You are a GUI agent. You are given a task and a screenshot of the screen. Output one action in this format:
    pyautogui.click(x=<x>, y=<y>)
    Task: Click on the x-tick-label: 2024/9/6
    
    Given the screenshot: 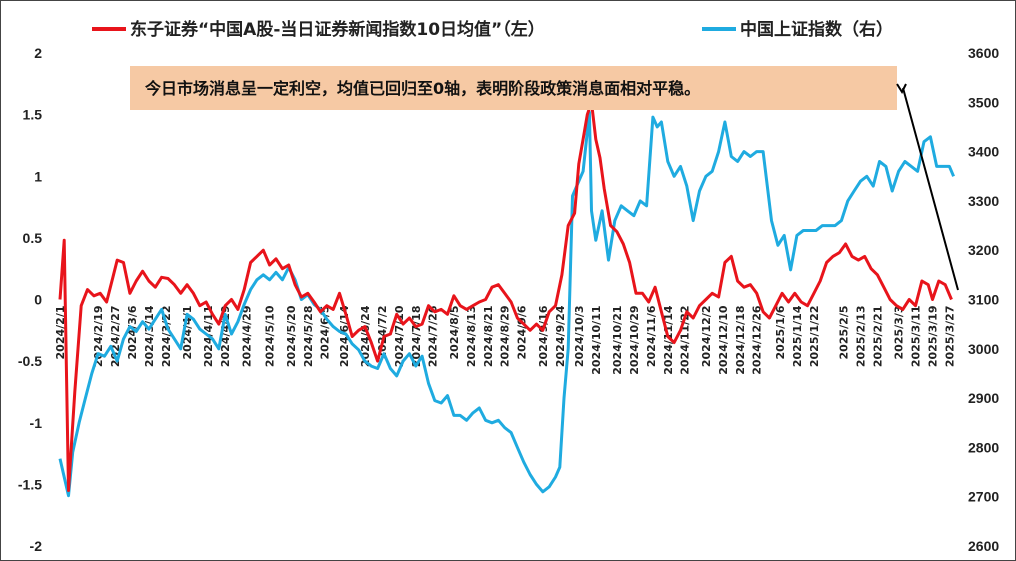 What is the action you would take?
    pyautogui.click(x=522, y=332)
    